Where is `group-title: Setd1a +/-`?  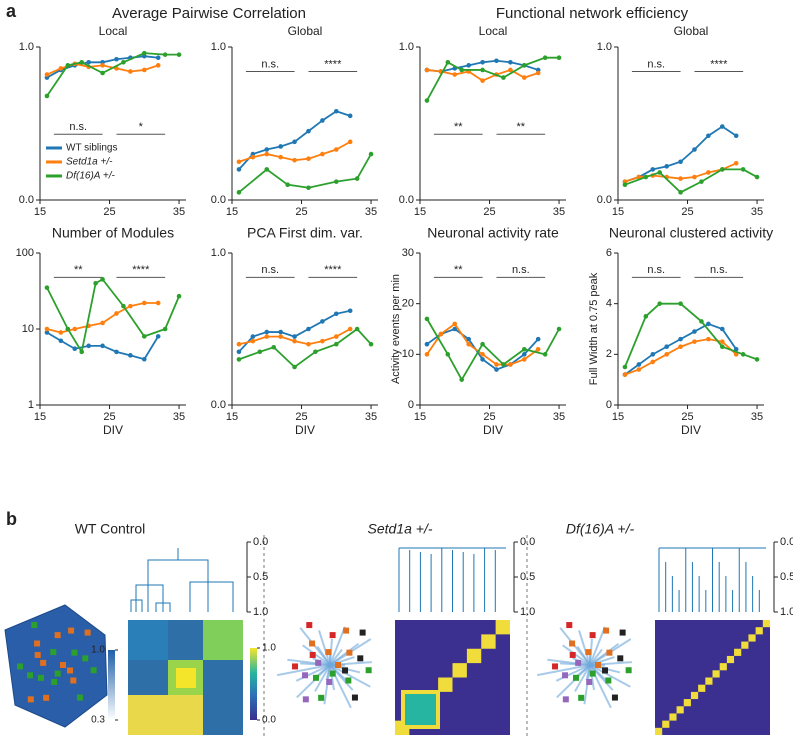
group-title: Setd1a +/- is located at coordinates (400, 529).